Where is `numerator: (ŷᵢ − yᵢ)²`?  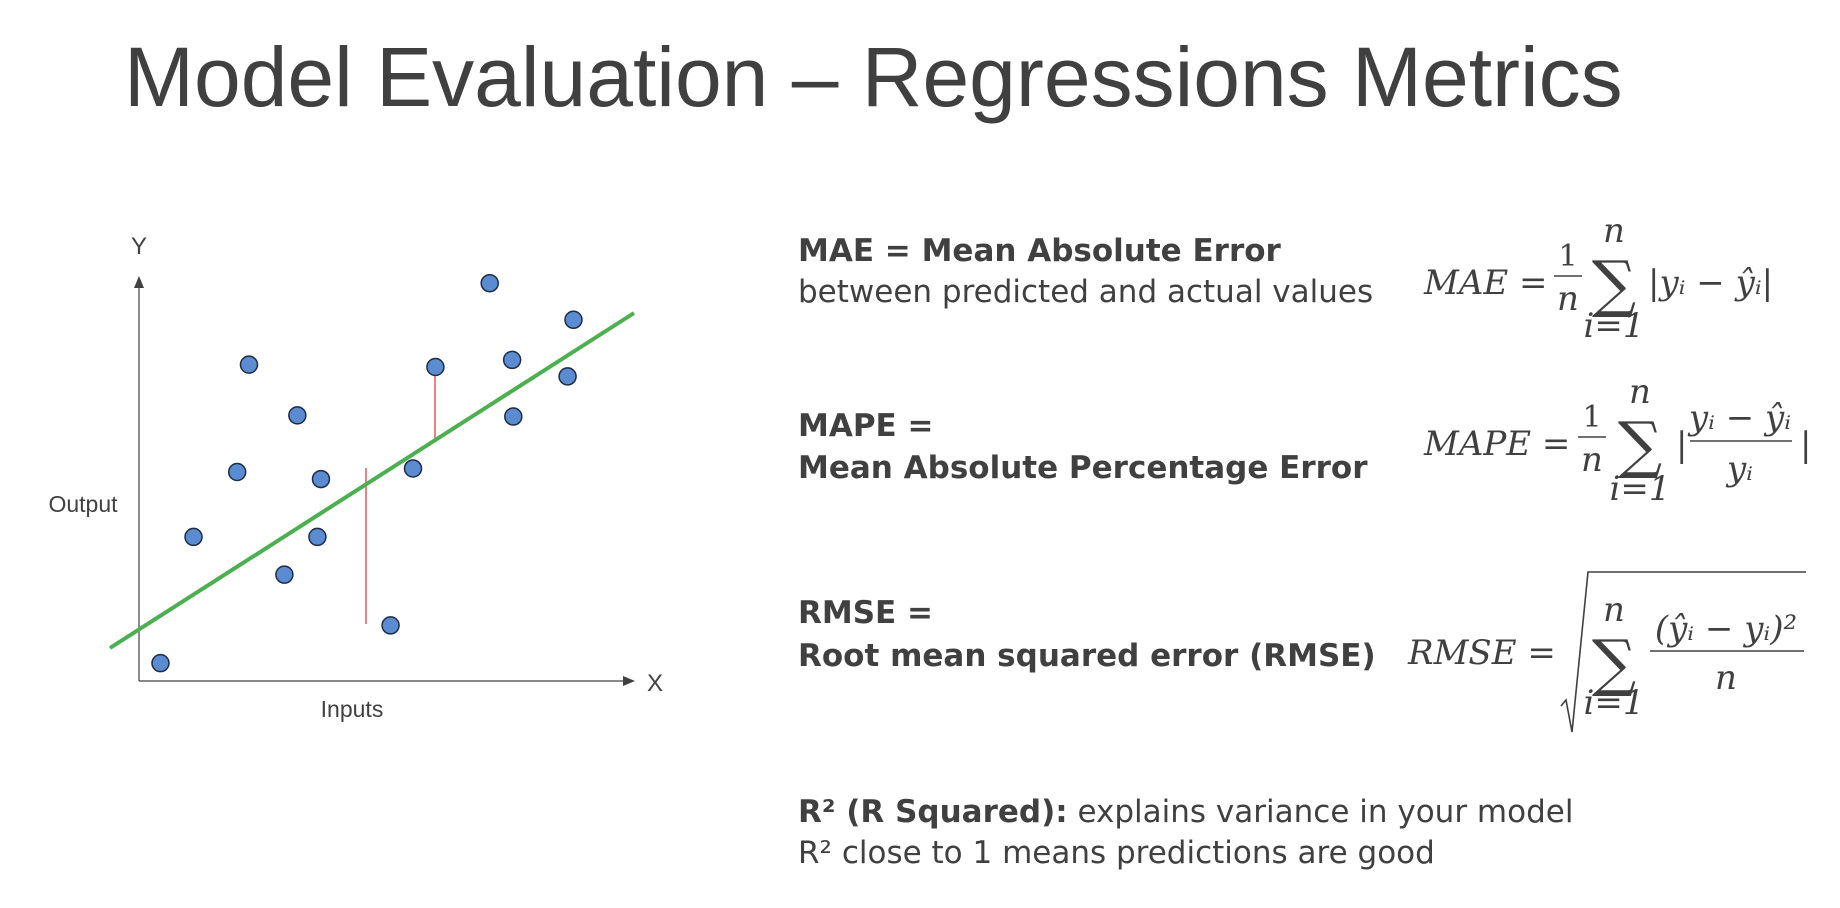 numerator: (ŷᵢ − yᵢ)² is located at coordinates (1726, 629).